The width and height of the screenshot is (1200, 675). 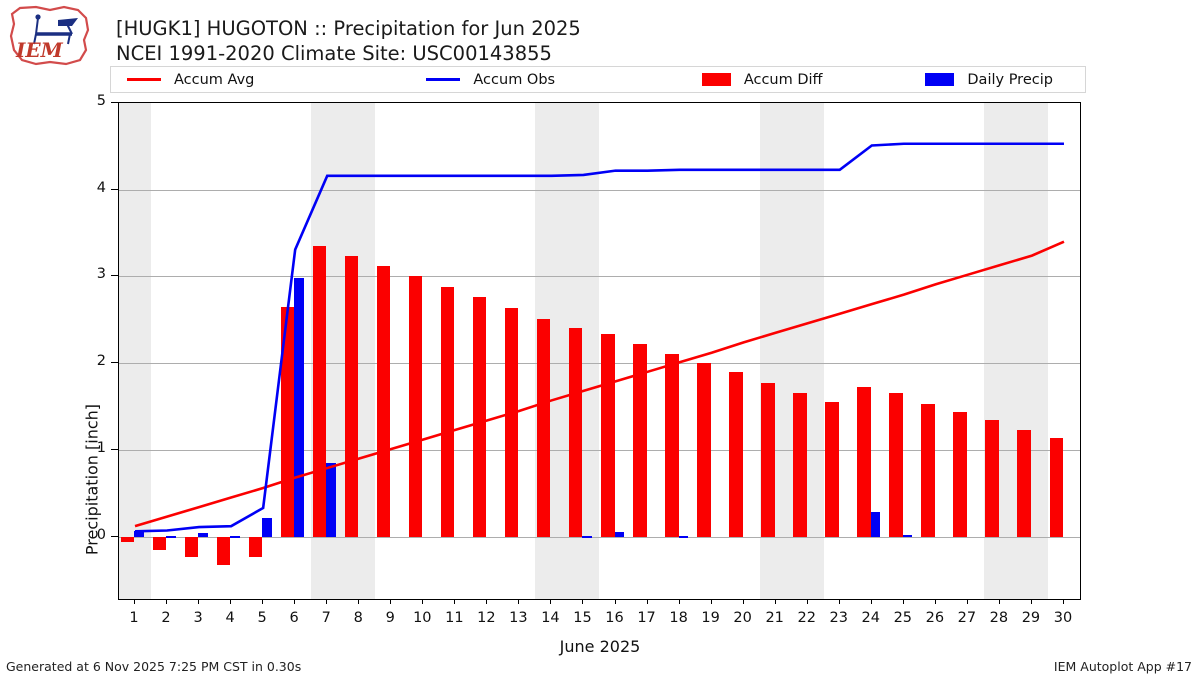 What do you see at coordinates (1063, 618) in the screenshot?
I see `x-tick-label: 30` at bounding box center [1063, 618].